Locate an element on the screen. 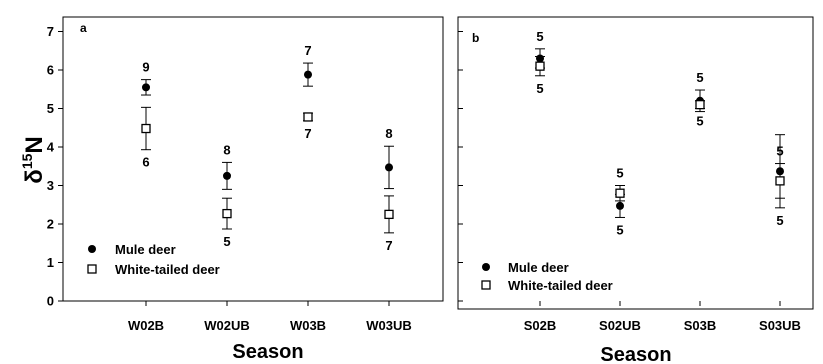 This screenshot has width=823, height=364. x-tick-label: W03UB is located at coordinates (389, 325).